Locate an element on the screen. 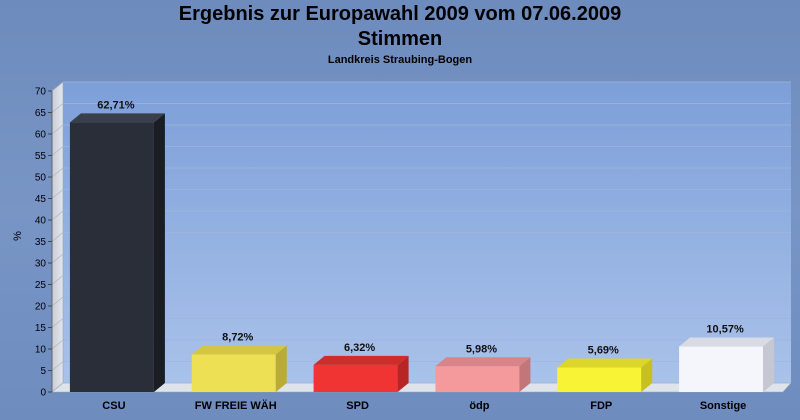  x-category-label: FDP is located at coordinates (601, 406).